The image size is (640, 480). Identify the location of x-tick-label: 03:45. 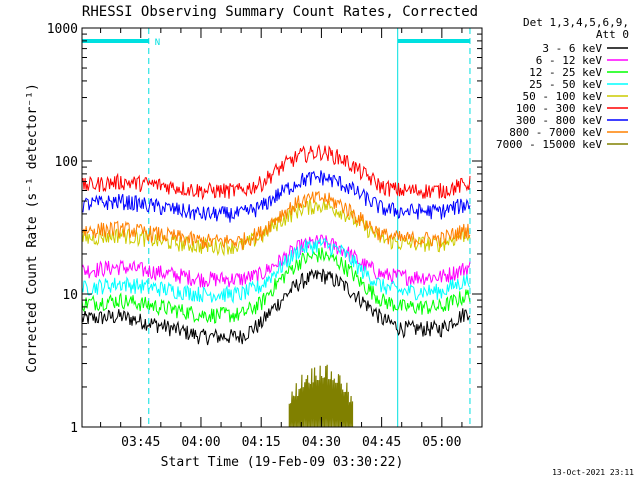
(140, 442).